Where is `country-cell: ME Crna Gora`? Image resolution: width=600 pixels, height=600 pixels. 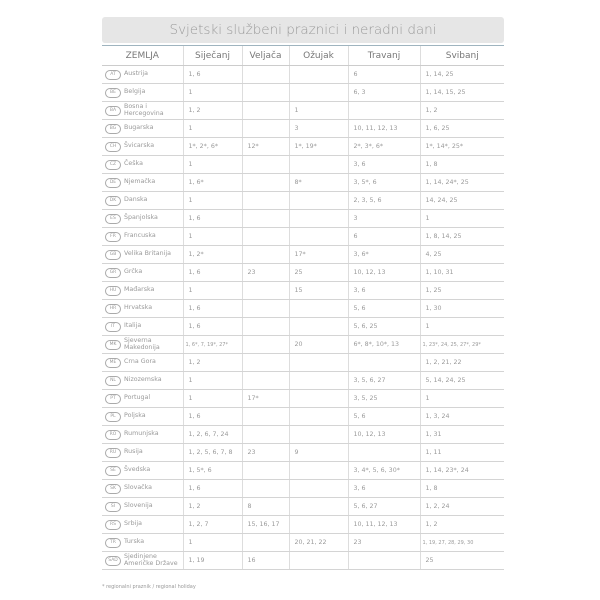 country-cell: ME Crna Gora is located at coordinates (142, 362).